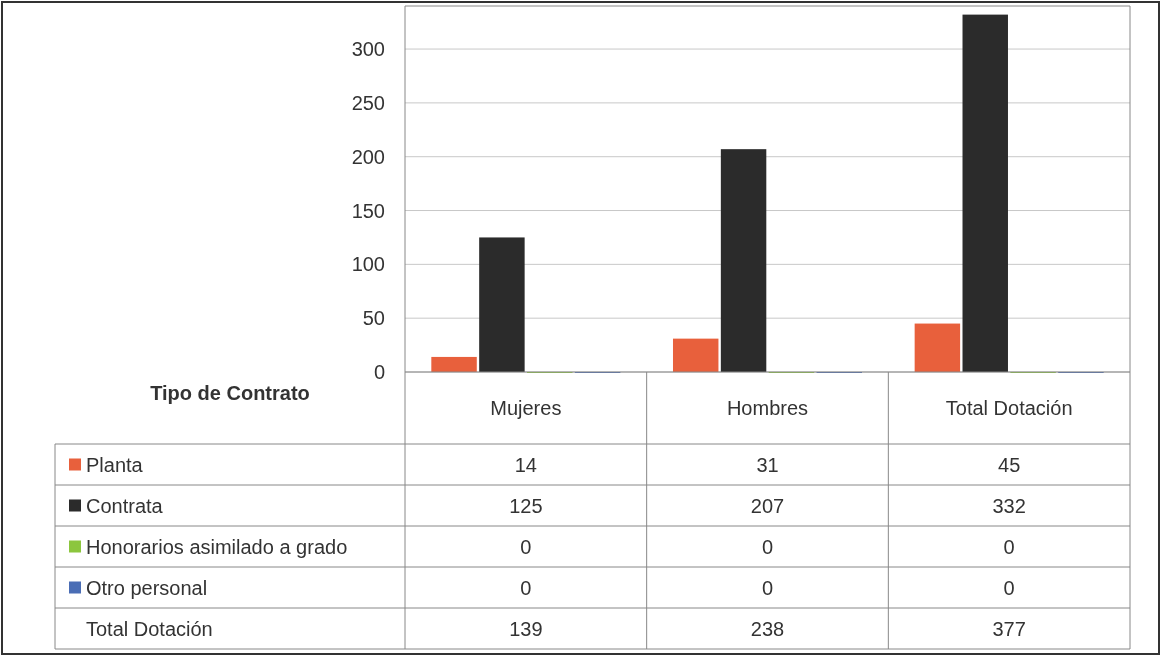 This screenshot has height=660, width=1161. I want to click on legend-label: Otro personal, so click(147, 587).